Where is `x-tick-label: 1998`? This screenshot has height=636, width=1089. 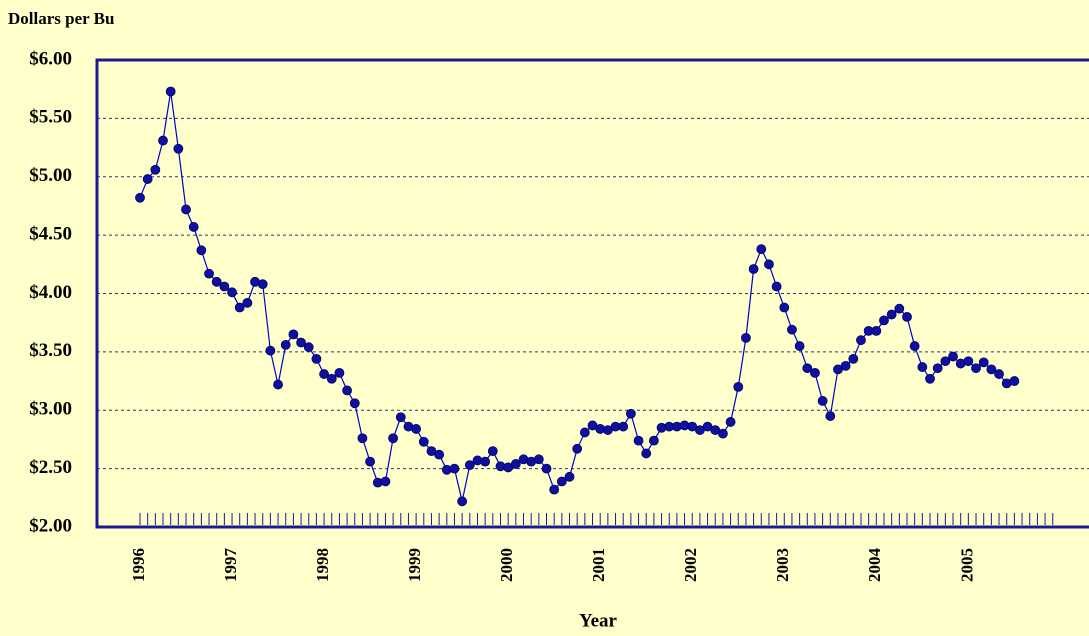 x-tick-label: 1998 is located at coordinates (322, 565).